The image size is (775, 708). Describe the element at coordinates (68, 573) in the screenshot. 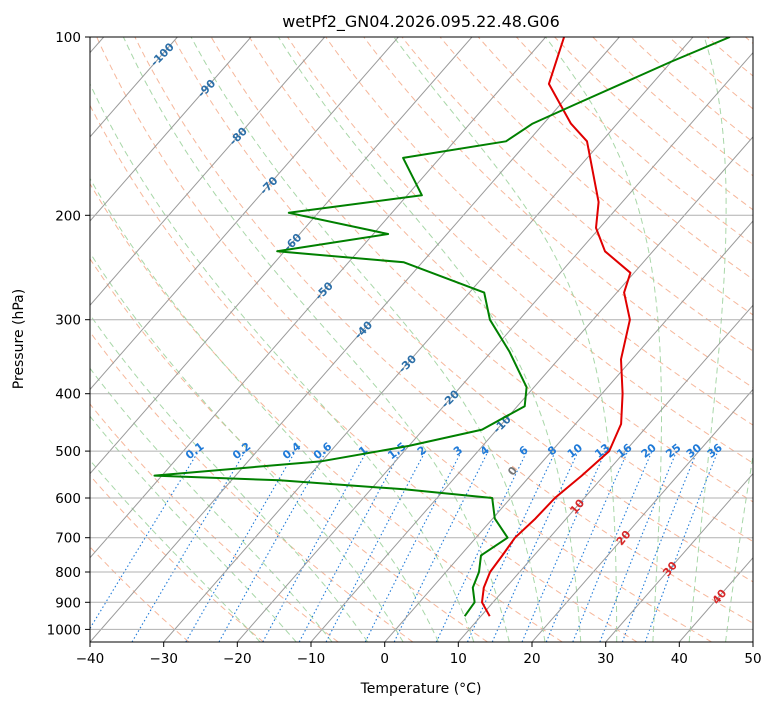

I see `y-tick-label: 800` at that location.